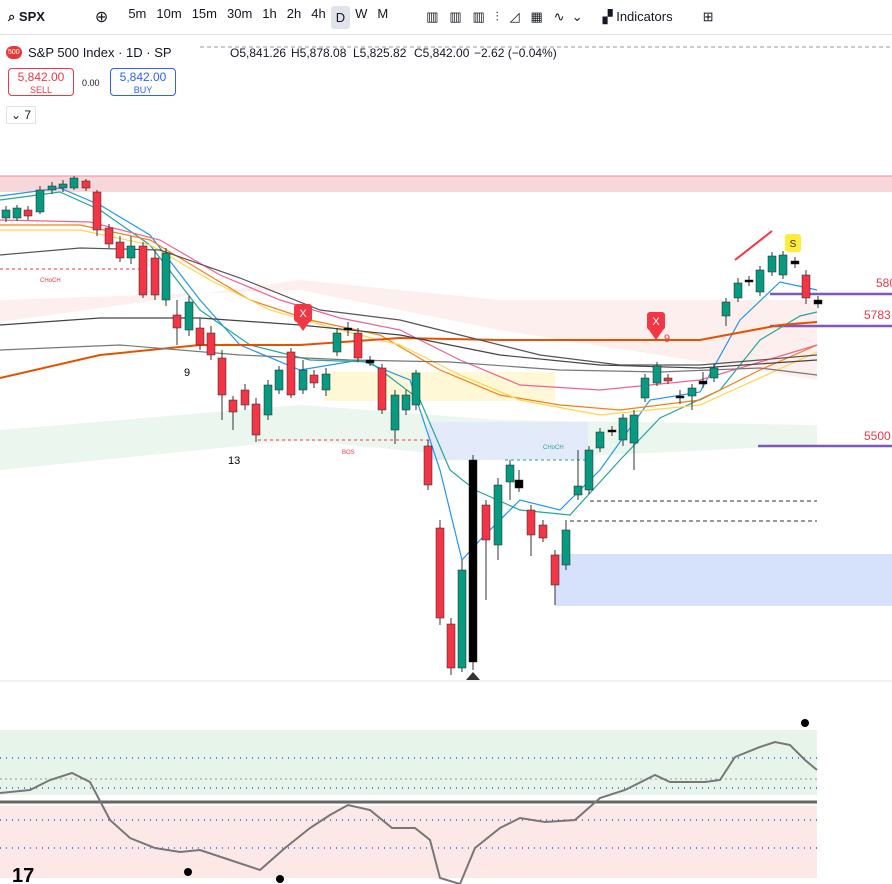  Describe the element at coordinates (31, 16) in the screenshot. I see `symbol: SPX` at that location.